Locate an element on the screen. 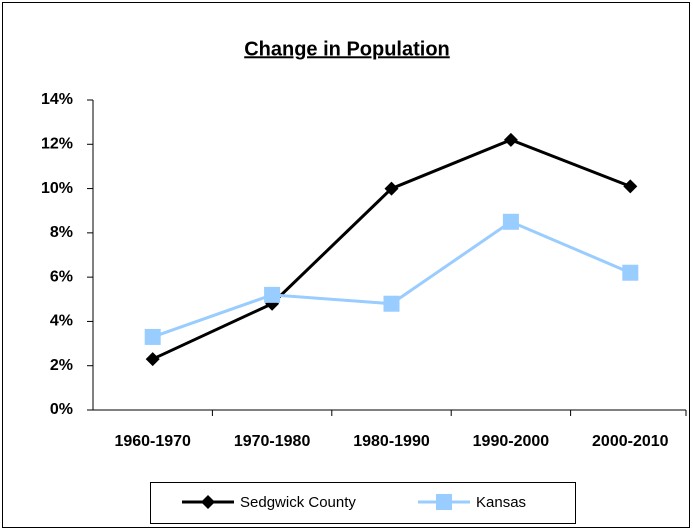 The image size is (693, 531). y-tick-label: 0% is located at coordinates (61, 409).